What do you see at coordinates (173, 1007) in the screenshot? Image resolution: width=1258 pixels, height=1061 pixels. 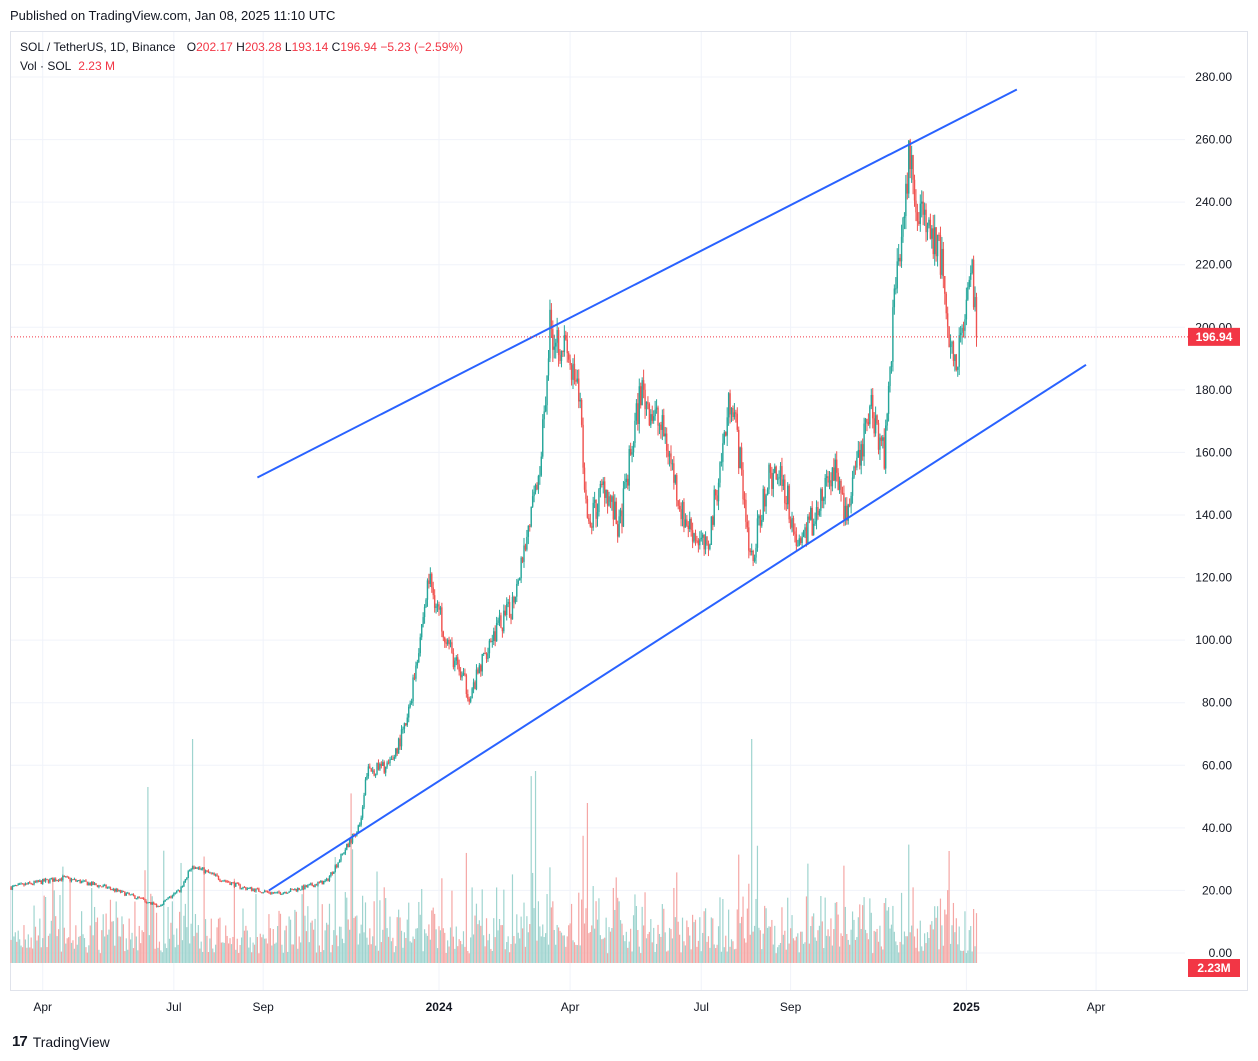 I see `x-tick-label: Jul` at bounding box center [173, 1007].